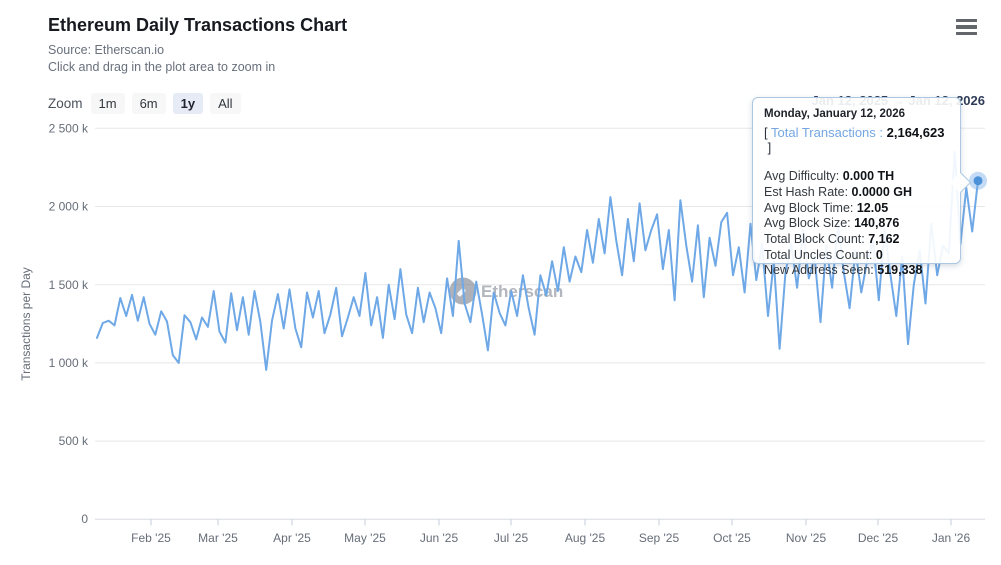  I want to click on tooltip-row-label: Avg Block Time:, so click(810, 207).